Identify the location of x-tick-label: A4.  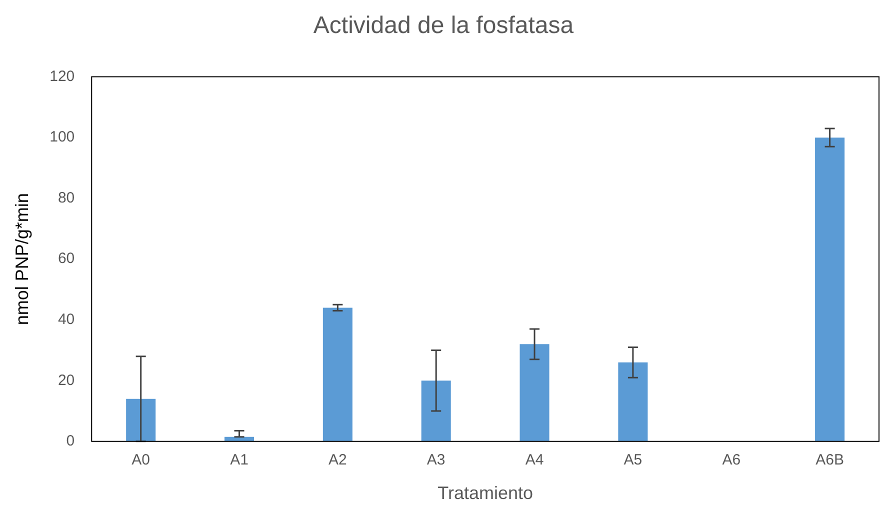
(534, 460).